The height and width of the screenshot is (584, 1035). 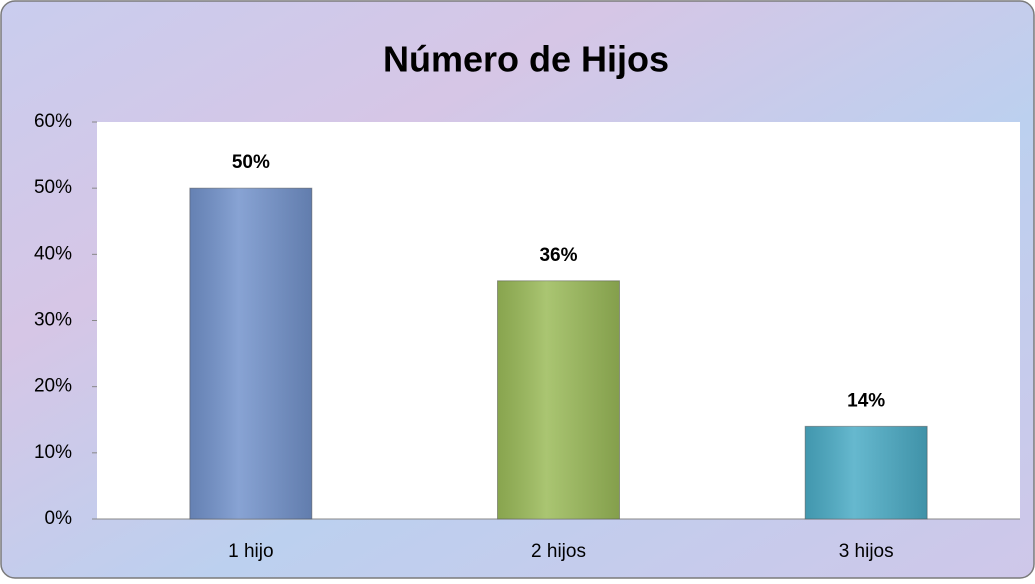 I want to click on y-tick-label: 50%, so click(x=53, y=187).